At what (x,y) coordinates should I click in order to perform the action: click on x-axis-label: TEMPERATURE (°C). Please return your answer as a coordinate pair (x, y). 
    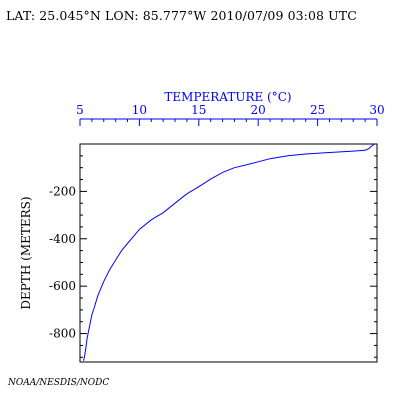
    Looking at the image, I should click on (227, 97).